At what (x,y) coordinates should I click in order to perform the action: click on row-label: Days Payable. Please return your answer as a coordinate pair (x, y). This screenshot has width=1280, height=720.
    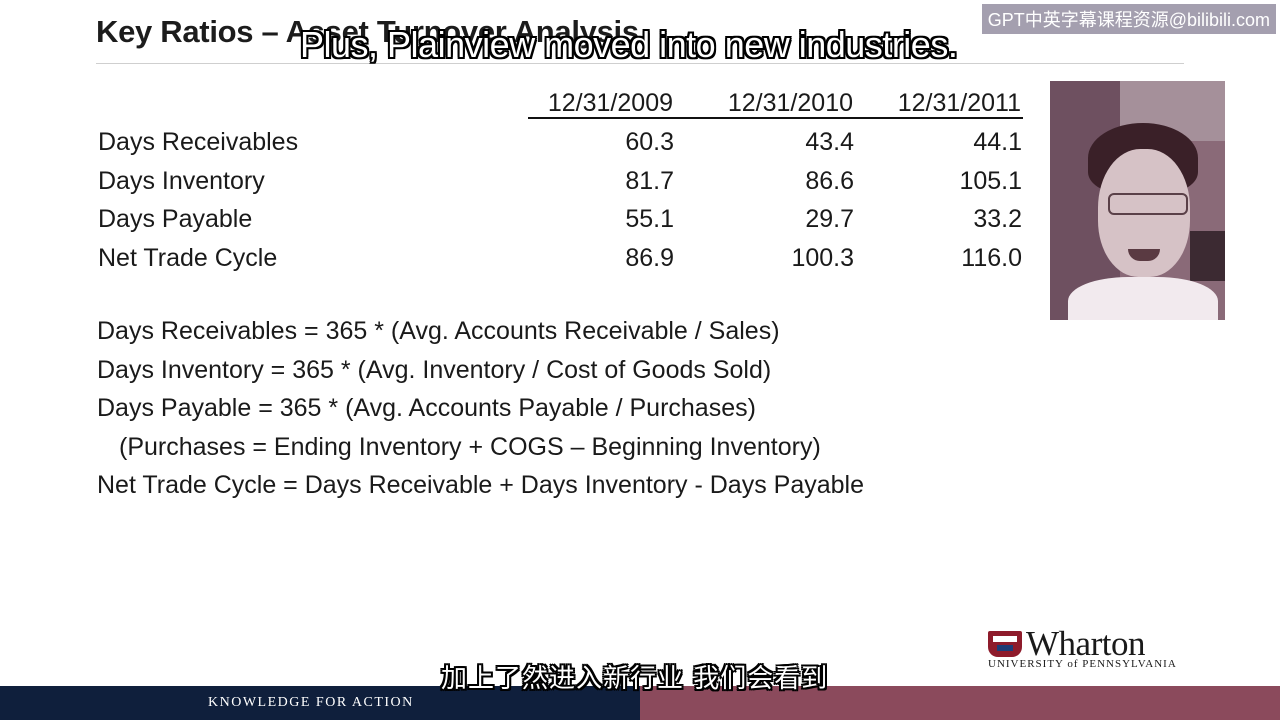
    Looking at the image, I should click on (175, 219).